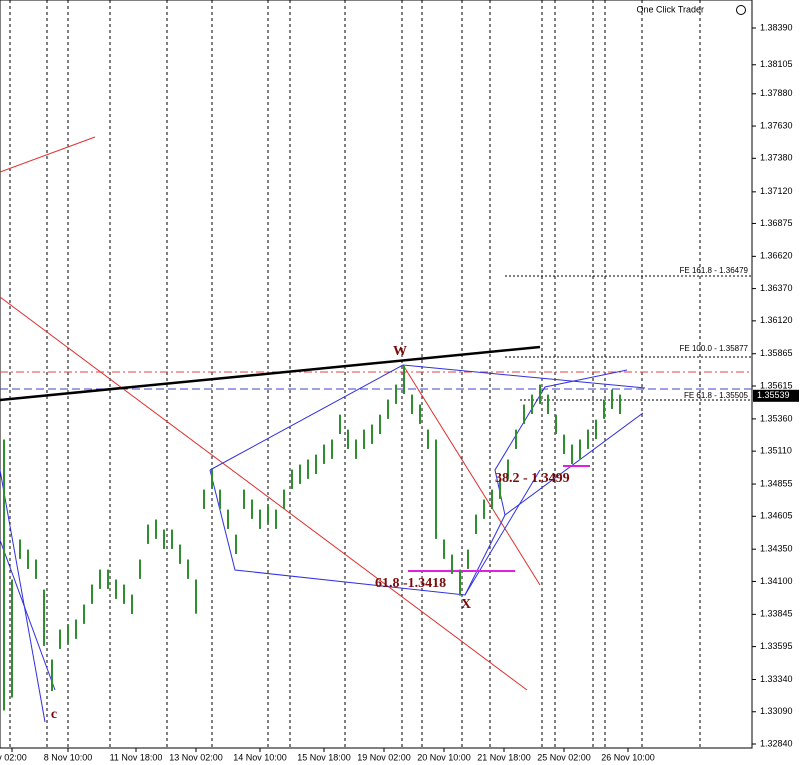 Image resolution: width=800 pixels, height=765 pixels. What do you see at coordinates (384, 757) in the screenshot?
I see `x-tick-label: 19 Nov 02:00` at bounding box center [384, 757].